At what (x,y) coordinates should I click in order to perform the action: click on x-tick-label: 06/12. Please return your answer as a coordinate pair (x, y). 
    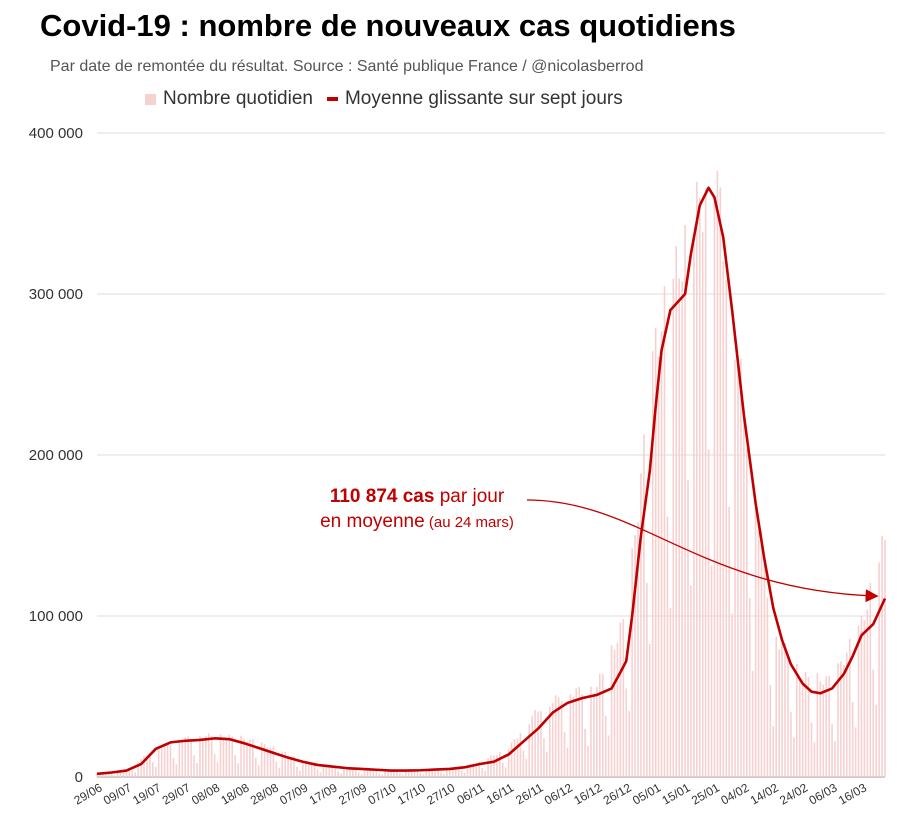
    Looking at the image, I should click on (558, 793).